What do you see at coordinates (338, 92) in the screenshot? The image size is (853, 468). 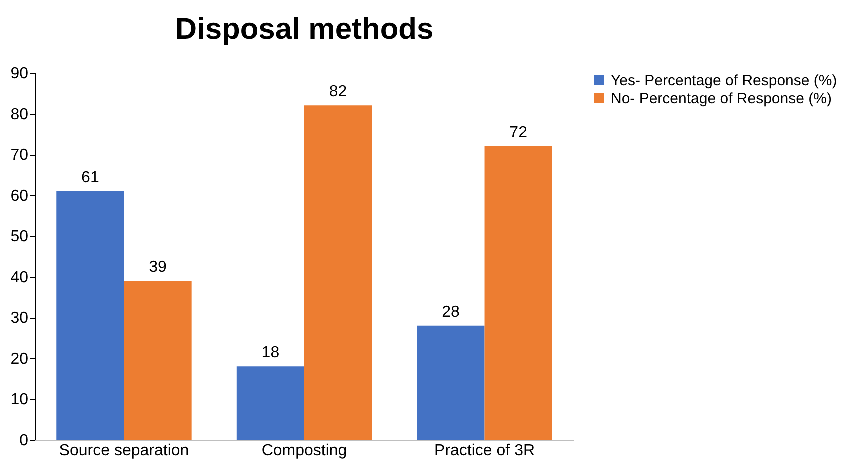 I see `data-label: 82` at bounding box center [338, 92].